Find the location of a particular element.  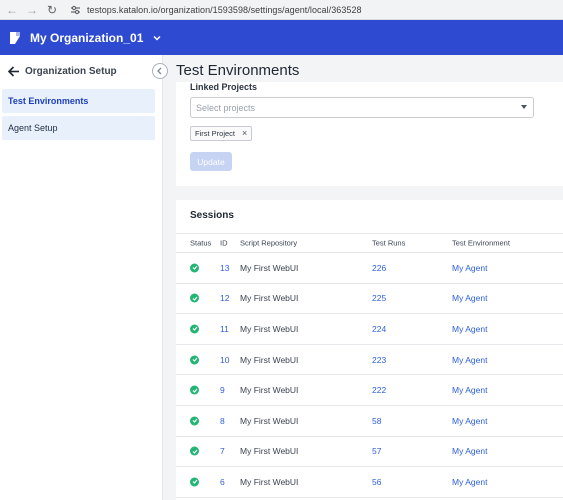

sidebar-header: Organization Setup is located at coordinates (81, 71).